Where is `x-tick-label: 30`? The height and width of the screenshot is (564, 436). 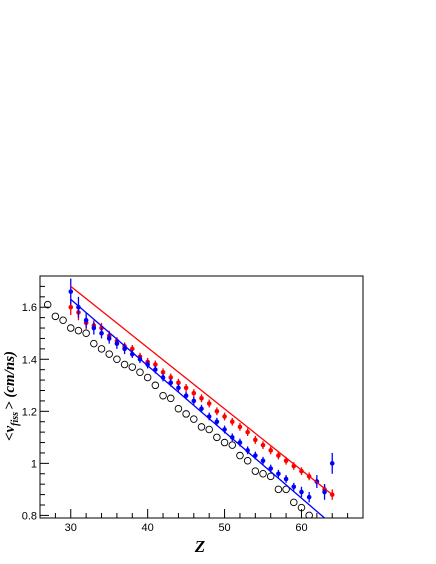 x-tick-label: 30 is located at coordinates (71, 528).